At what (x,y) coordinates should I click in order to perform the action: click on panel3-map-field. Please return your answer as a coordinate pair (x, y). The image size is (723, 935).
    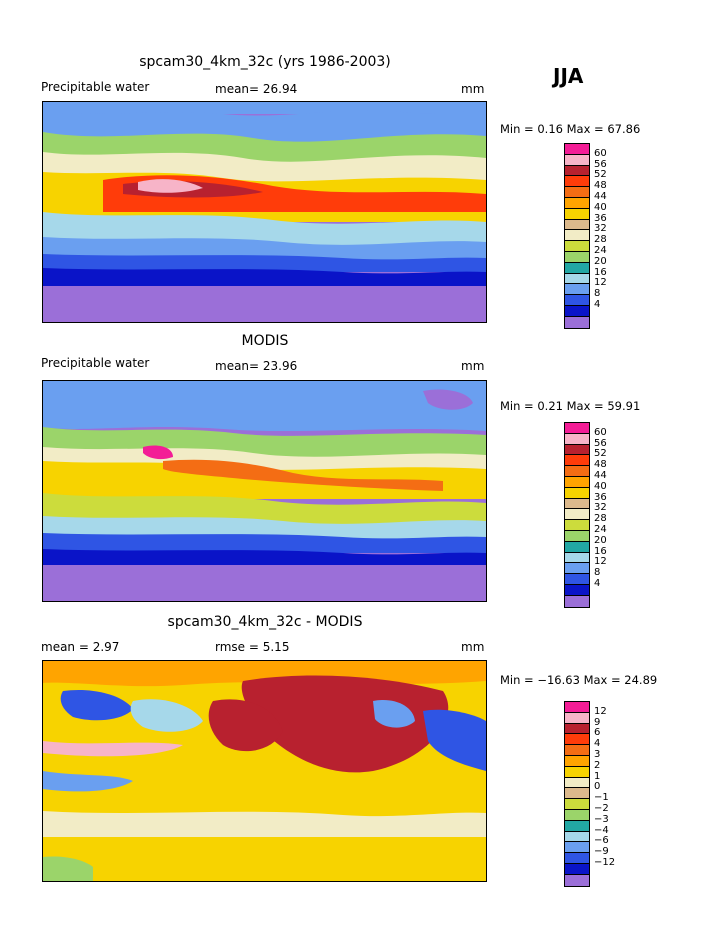
    Looking at the image, I should click on (264, 771).